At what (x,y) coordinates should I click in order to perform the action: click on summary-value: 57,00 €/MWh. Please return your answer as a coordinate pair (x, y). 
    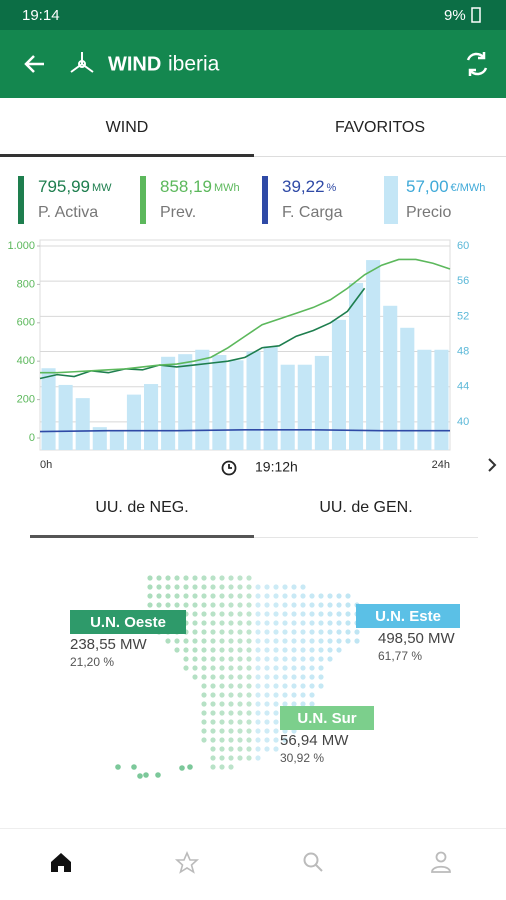
    Looking at the image, I should click on (445, 186).